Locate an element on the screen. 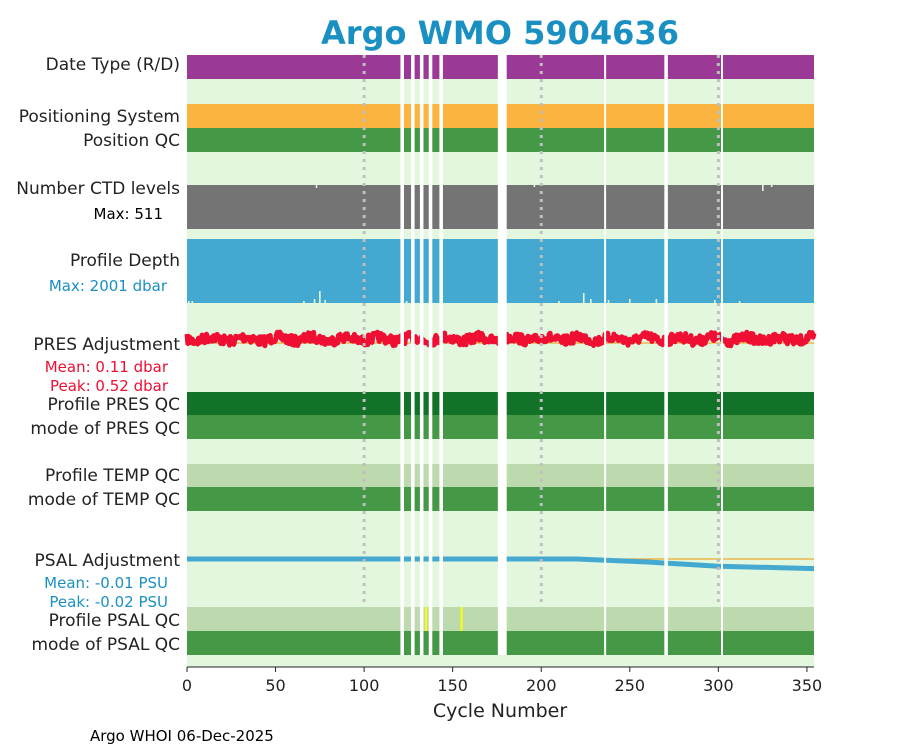  x-tick-label-7: 350 is located at coordinates (807, 685).